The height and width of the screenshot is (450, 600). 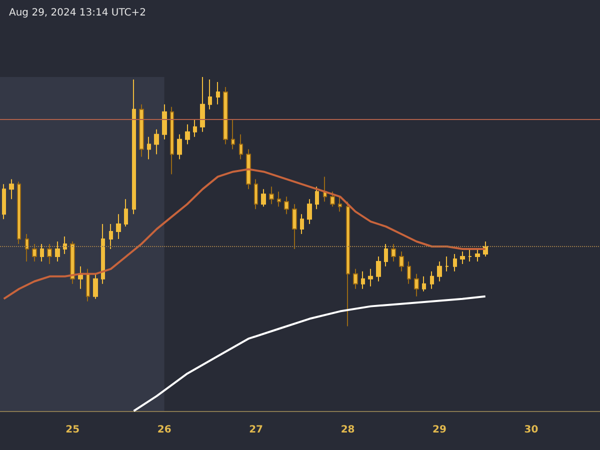 I want to click on x-tick-label: 28, so click(x=347, y=430).